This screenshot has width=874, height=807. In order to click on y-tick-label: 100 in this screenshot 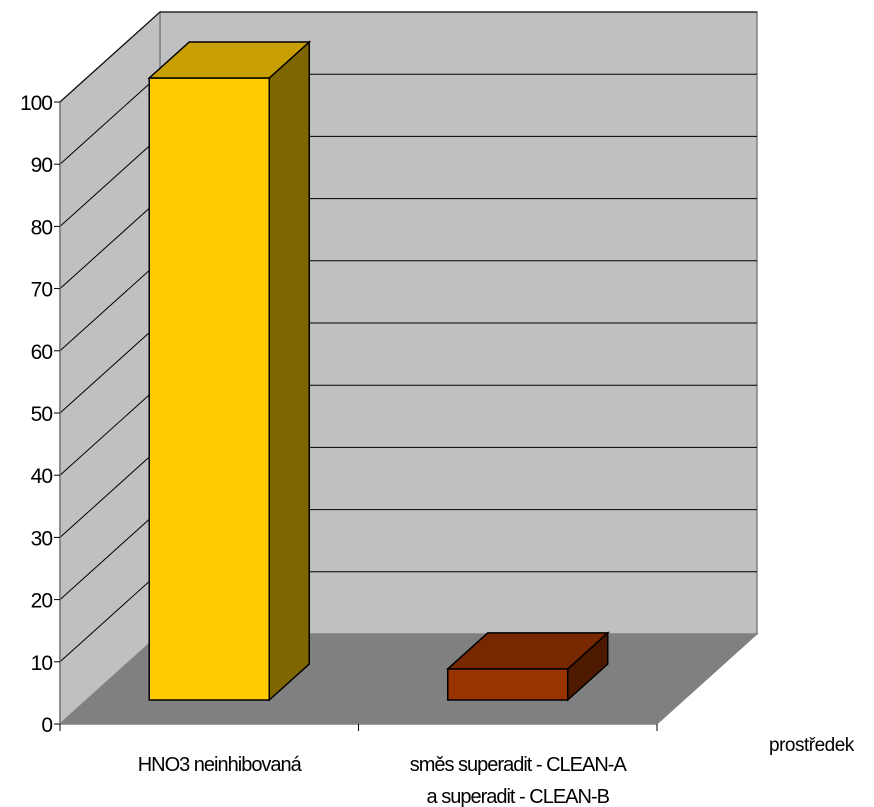, I will do `click(36, 103)`.